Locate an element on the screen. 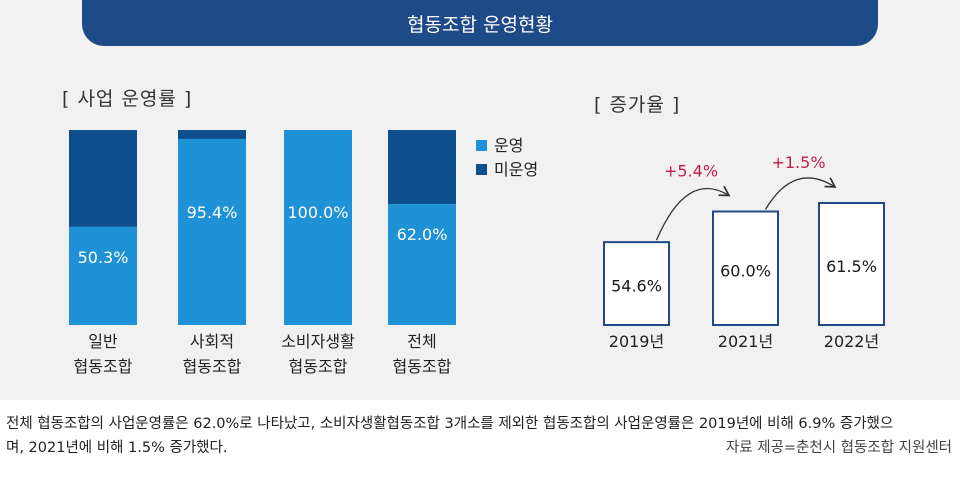 This screenshot has height=479, width=960. growth-value-label: 54.6% is located at coordinates (636, 286).